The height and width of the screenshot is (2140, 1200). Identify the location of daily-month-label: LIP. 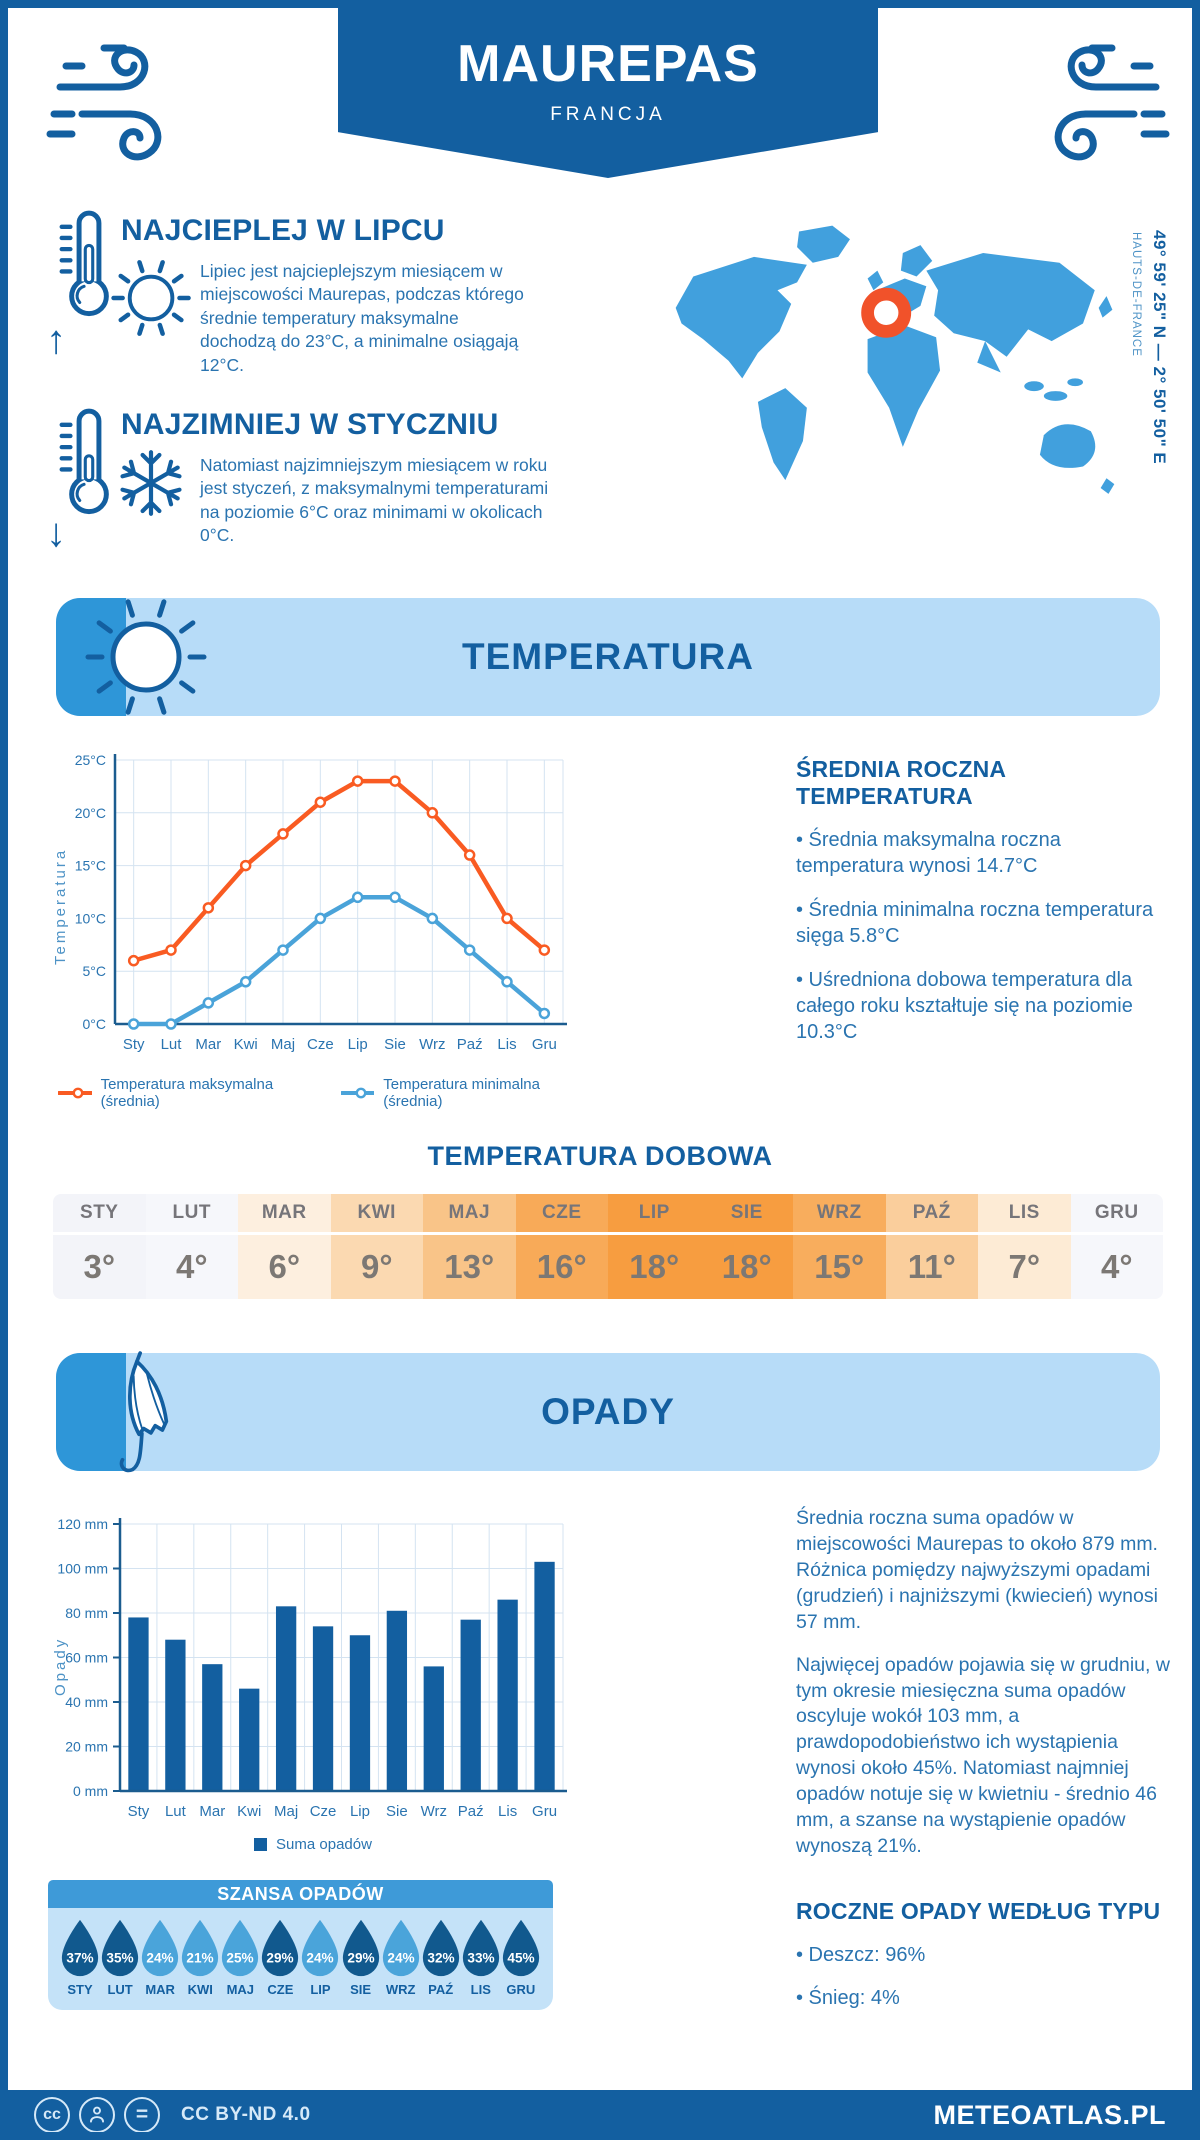
(654, 1213).